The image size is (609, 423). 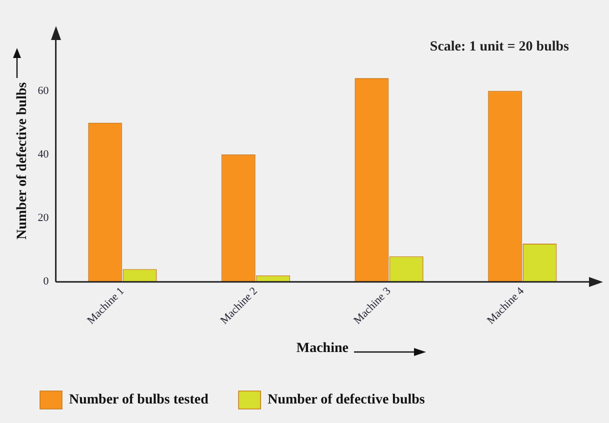 I want to click on y-tick-label: 60, so click(x=44, y=90).